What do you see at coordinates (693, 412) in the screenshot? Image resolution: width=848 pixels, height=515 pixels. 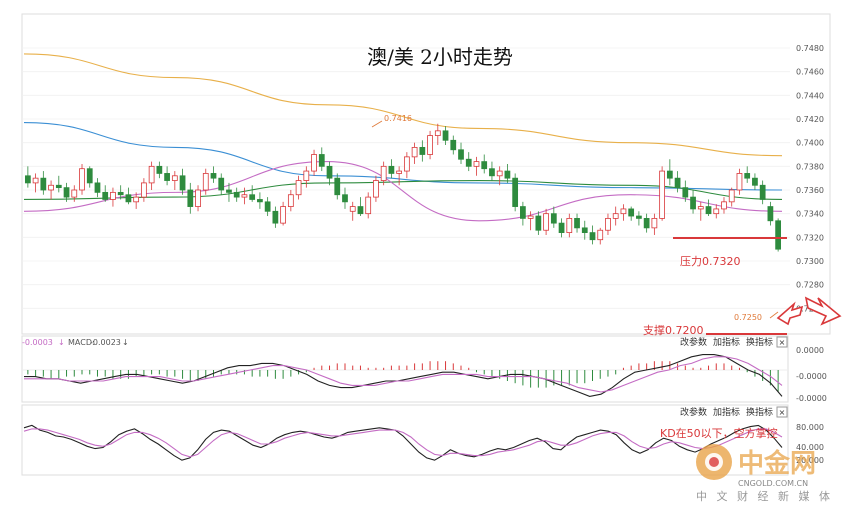 I see `kd-params-button: 改参数` at bounding box center [693, 412].